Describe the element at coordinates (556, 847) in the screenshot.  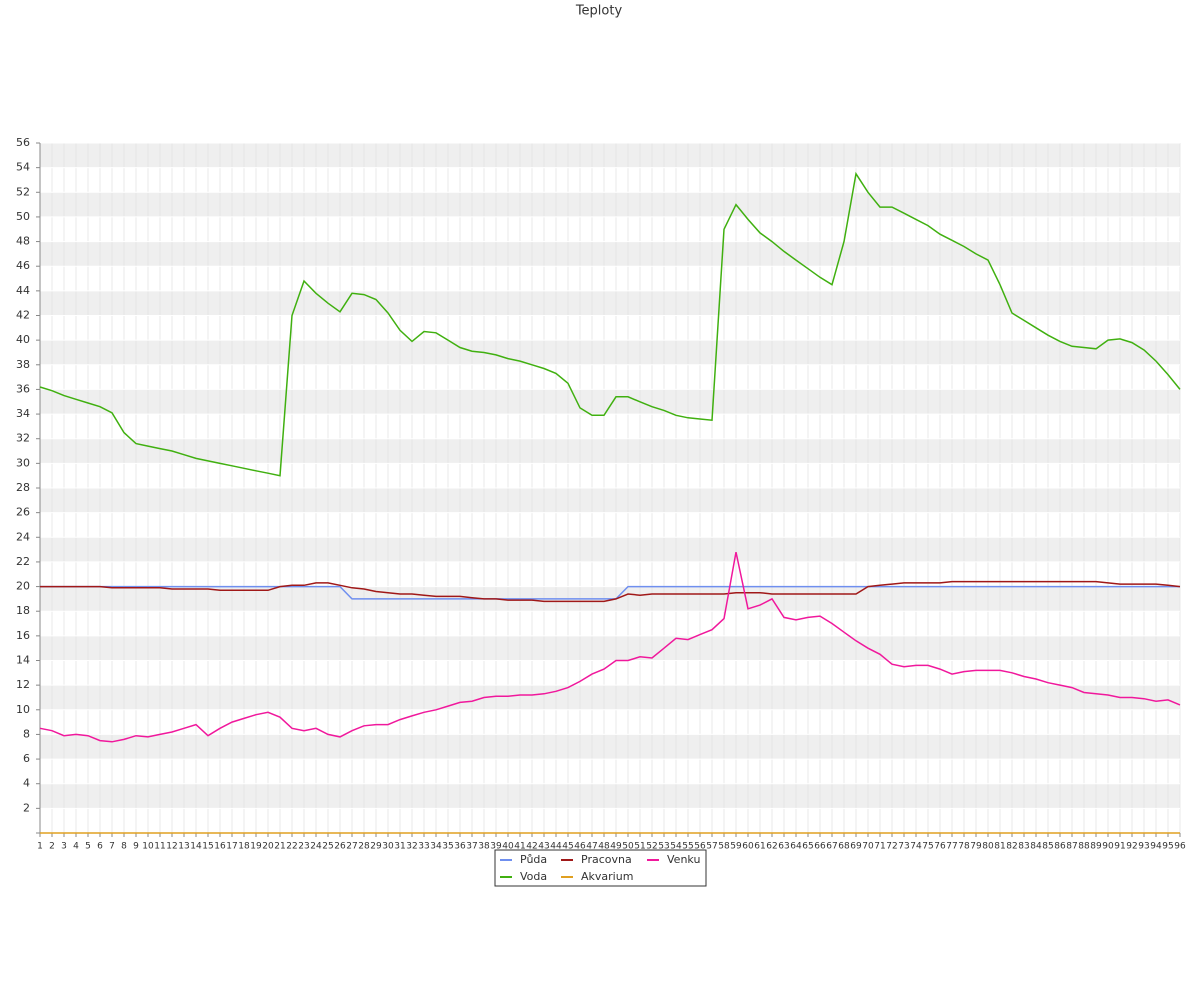
I see `x-tick-label: 44` at that location.